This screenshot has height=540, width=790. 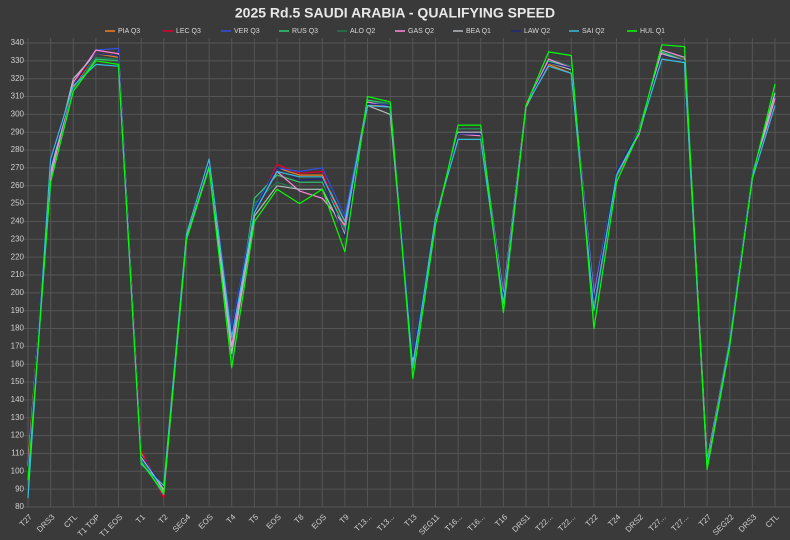 I want to click on y-tick-label: 100, so click(x=18, y=470).